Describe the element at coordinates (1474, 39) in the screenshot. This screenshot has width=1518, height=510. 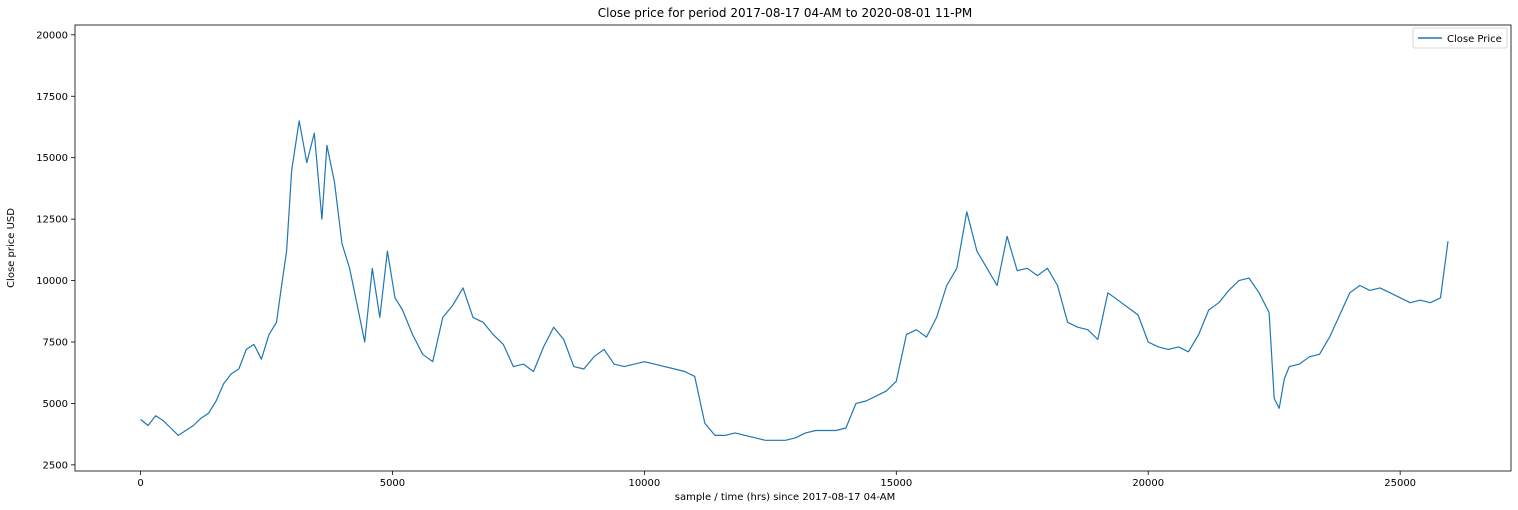
I see `legend-entry-close-price: Close Price` at that location.